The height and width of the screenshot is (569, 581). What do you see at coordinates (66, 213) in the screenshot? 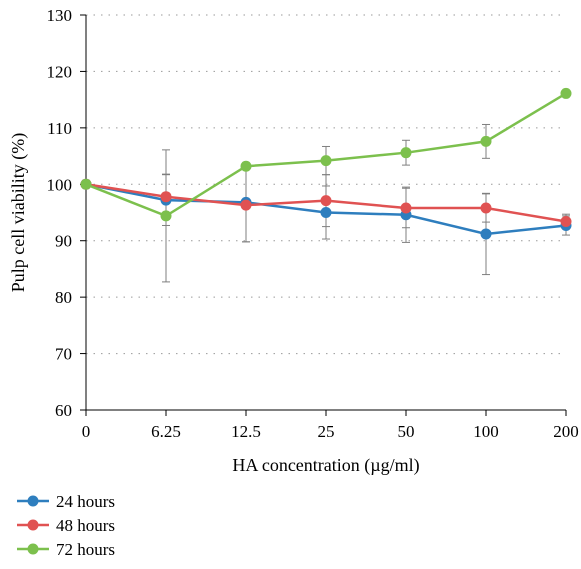
I see `y-tick-labels: 60 70 80 90 100 110 120 130` at bounding box center [66, 213].